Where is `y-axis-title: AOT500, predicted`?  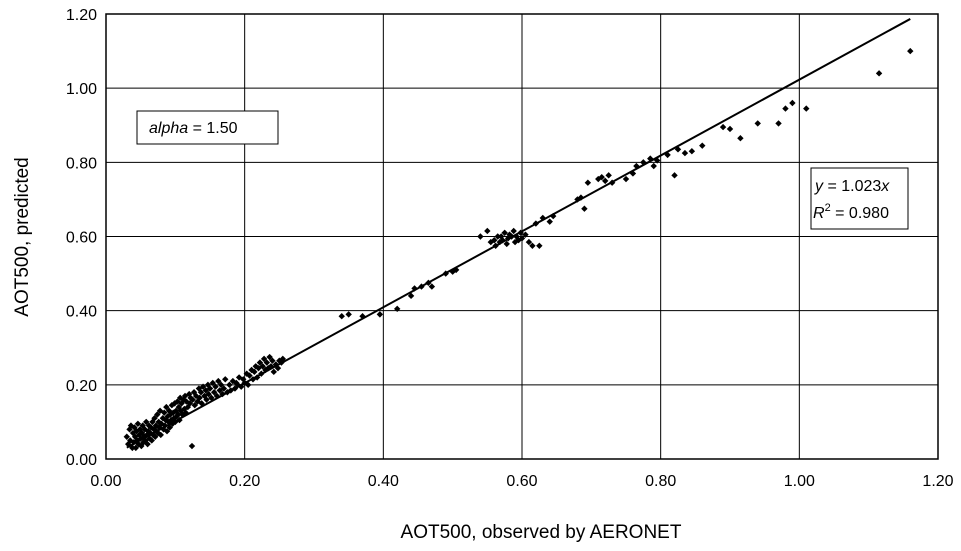
y-axis-title: AOT500, predicted is located at coordinates (22, 236).